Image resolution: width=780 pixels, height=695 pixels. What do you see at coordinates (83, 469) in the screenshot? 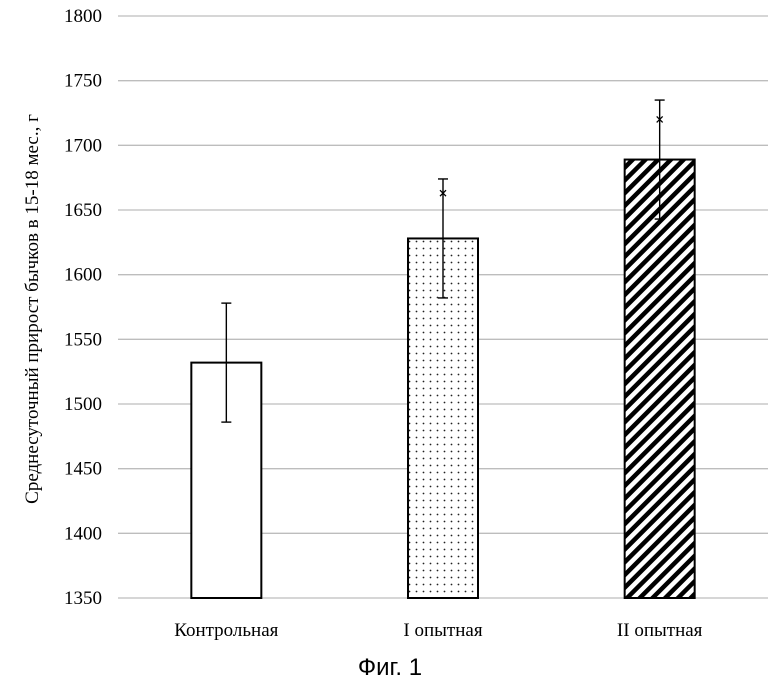
I see `y-tick-label: 1450` at bounding box center [83, 469].